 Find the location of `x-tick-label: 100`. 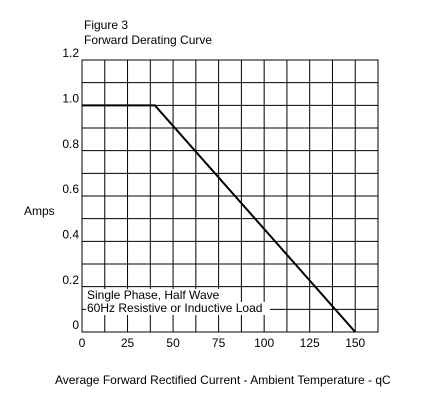

x-tick-label: 100 is located at coordinates (264, 343).